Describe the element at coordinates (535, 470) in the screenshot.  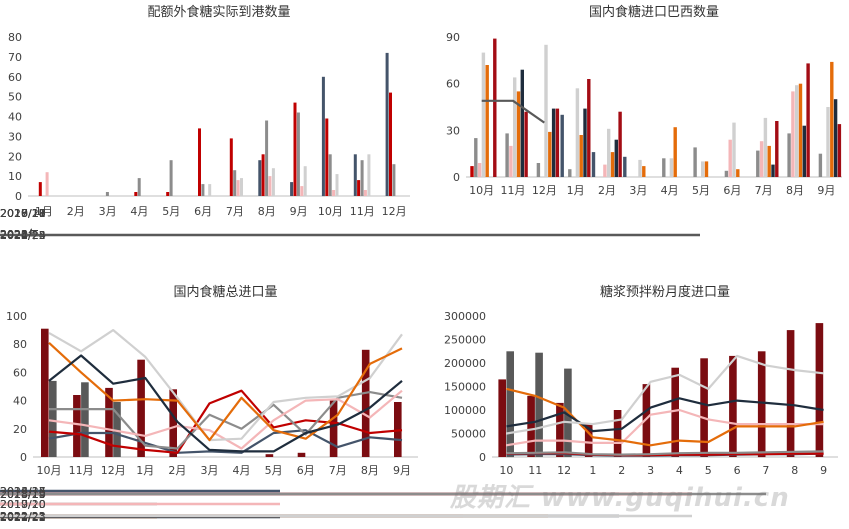
I see `x-tick-label: 11` at that location.